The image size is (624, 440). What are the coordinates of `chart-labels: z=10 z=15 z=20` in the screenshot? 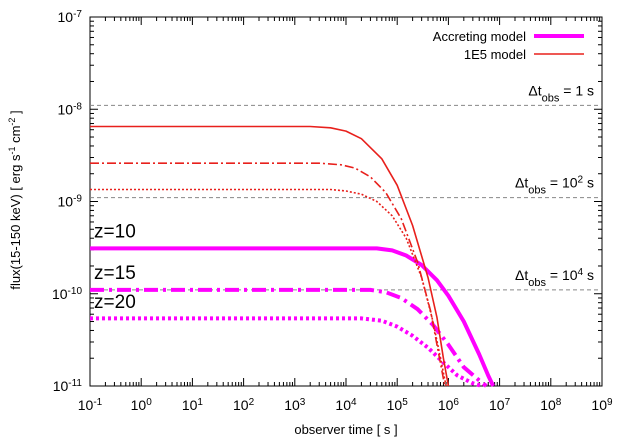 It's located at (115, 268).